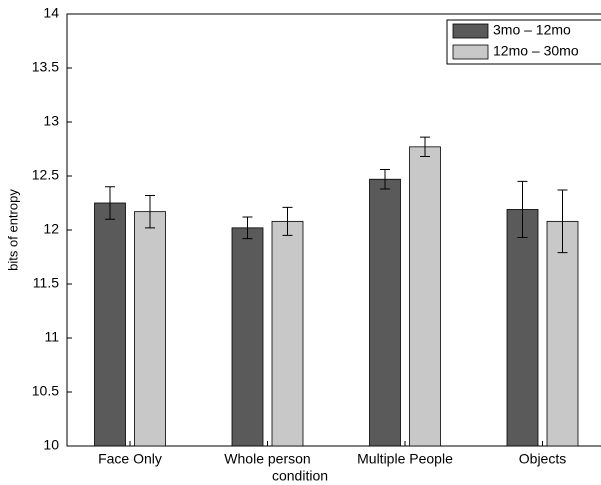  Describe the element at coordinates (45, 391) in the screenshot. I see `y-tick-label: 10.5` at that location.